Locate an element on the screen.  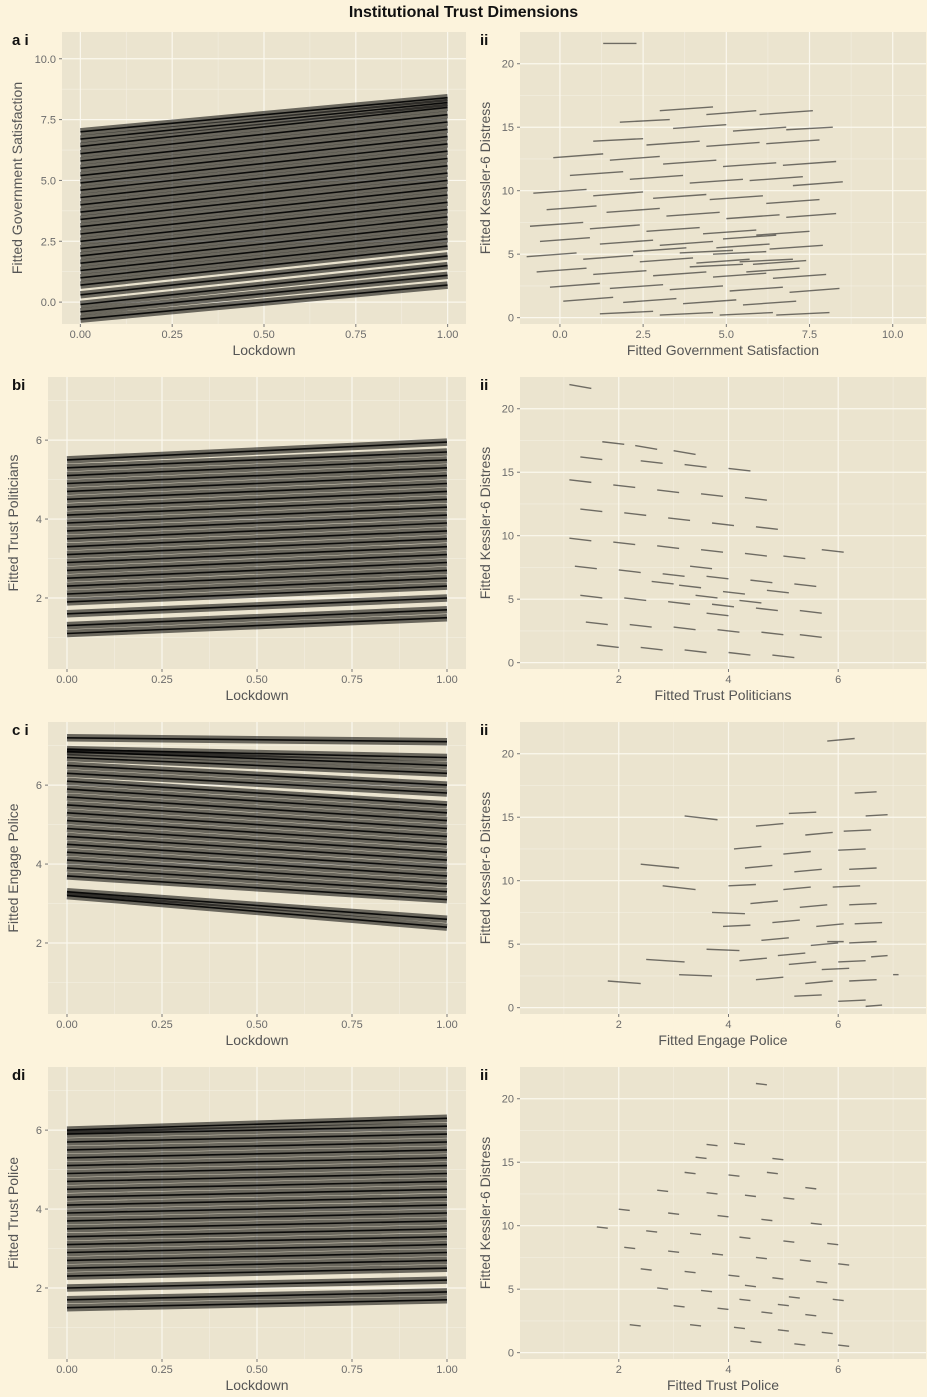
x-tick-label: 0.00 is located at coordinates (66, 1025).